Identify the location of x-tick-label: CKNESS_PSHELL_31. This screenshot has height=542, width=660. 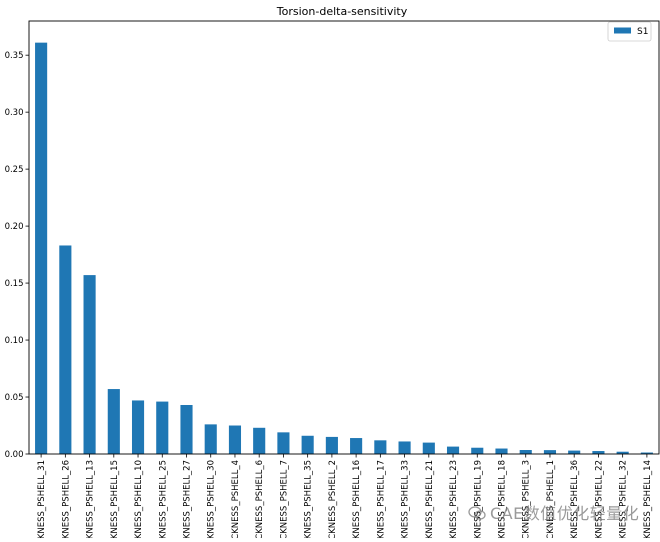
(42, 499).